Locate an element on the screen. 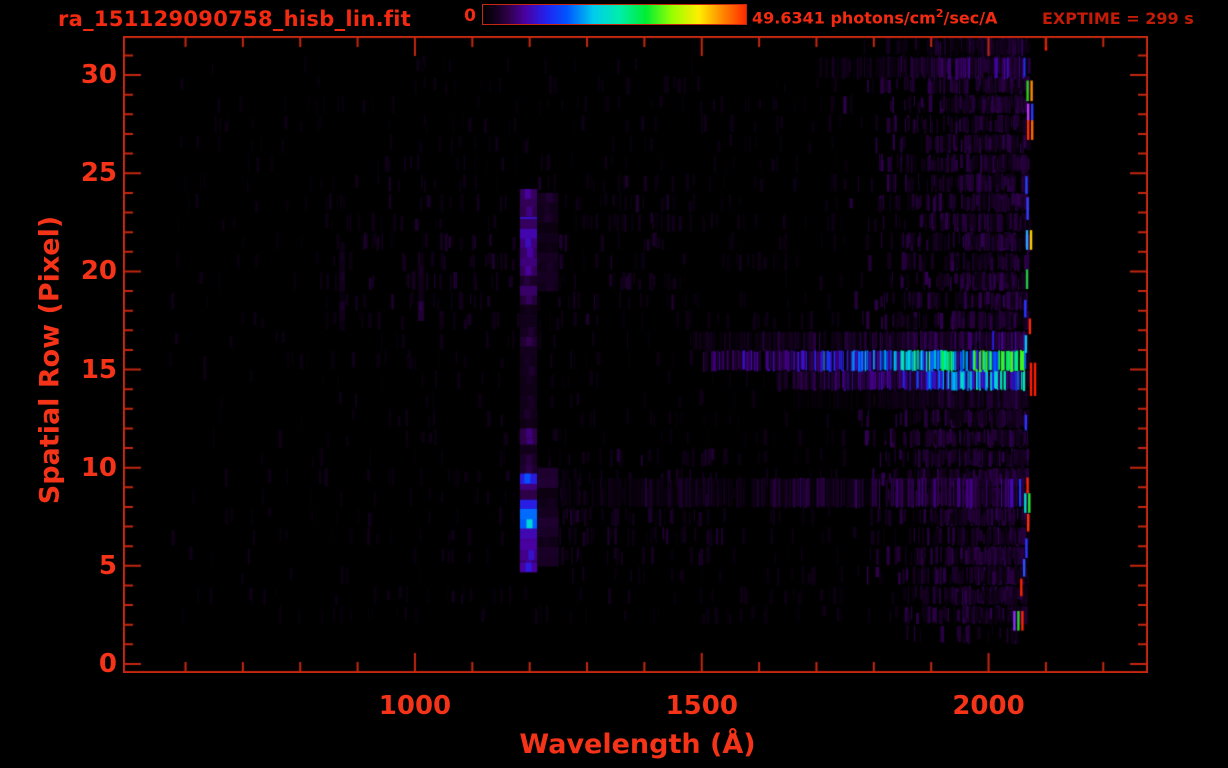 The image size is (1228, 768). y-tick-label: 25 is located at coordinates (98, 173).